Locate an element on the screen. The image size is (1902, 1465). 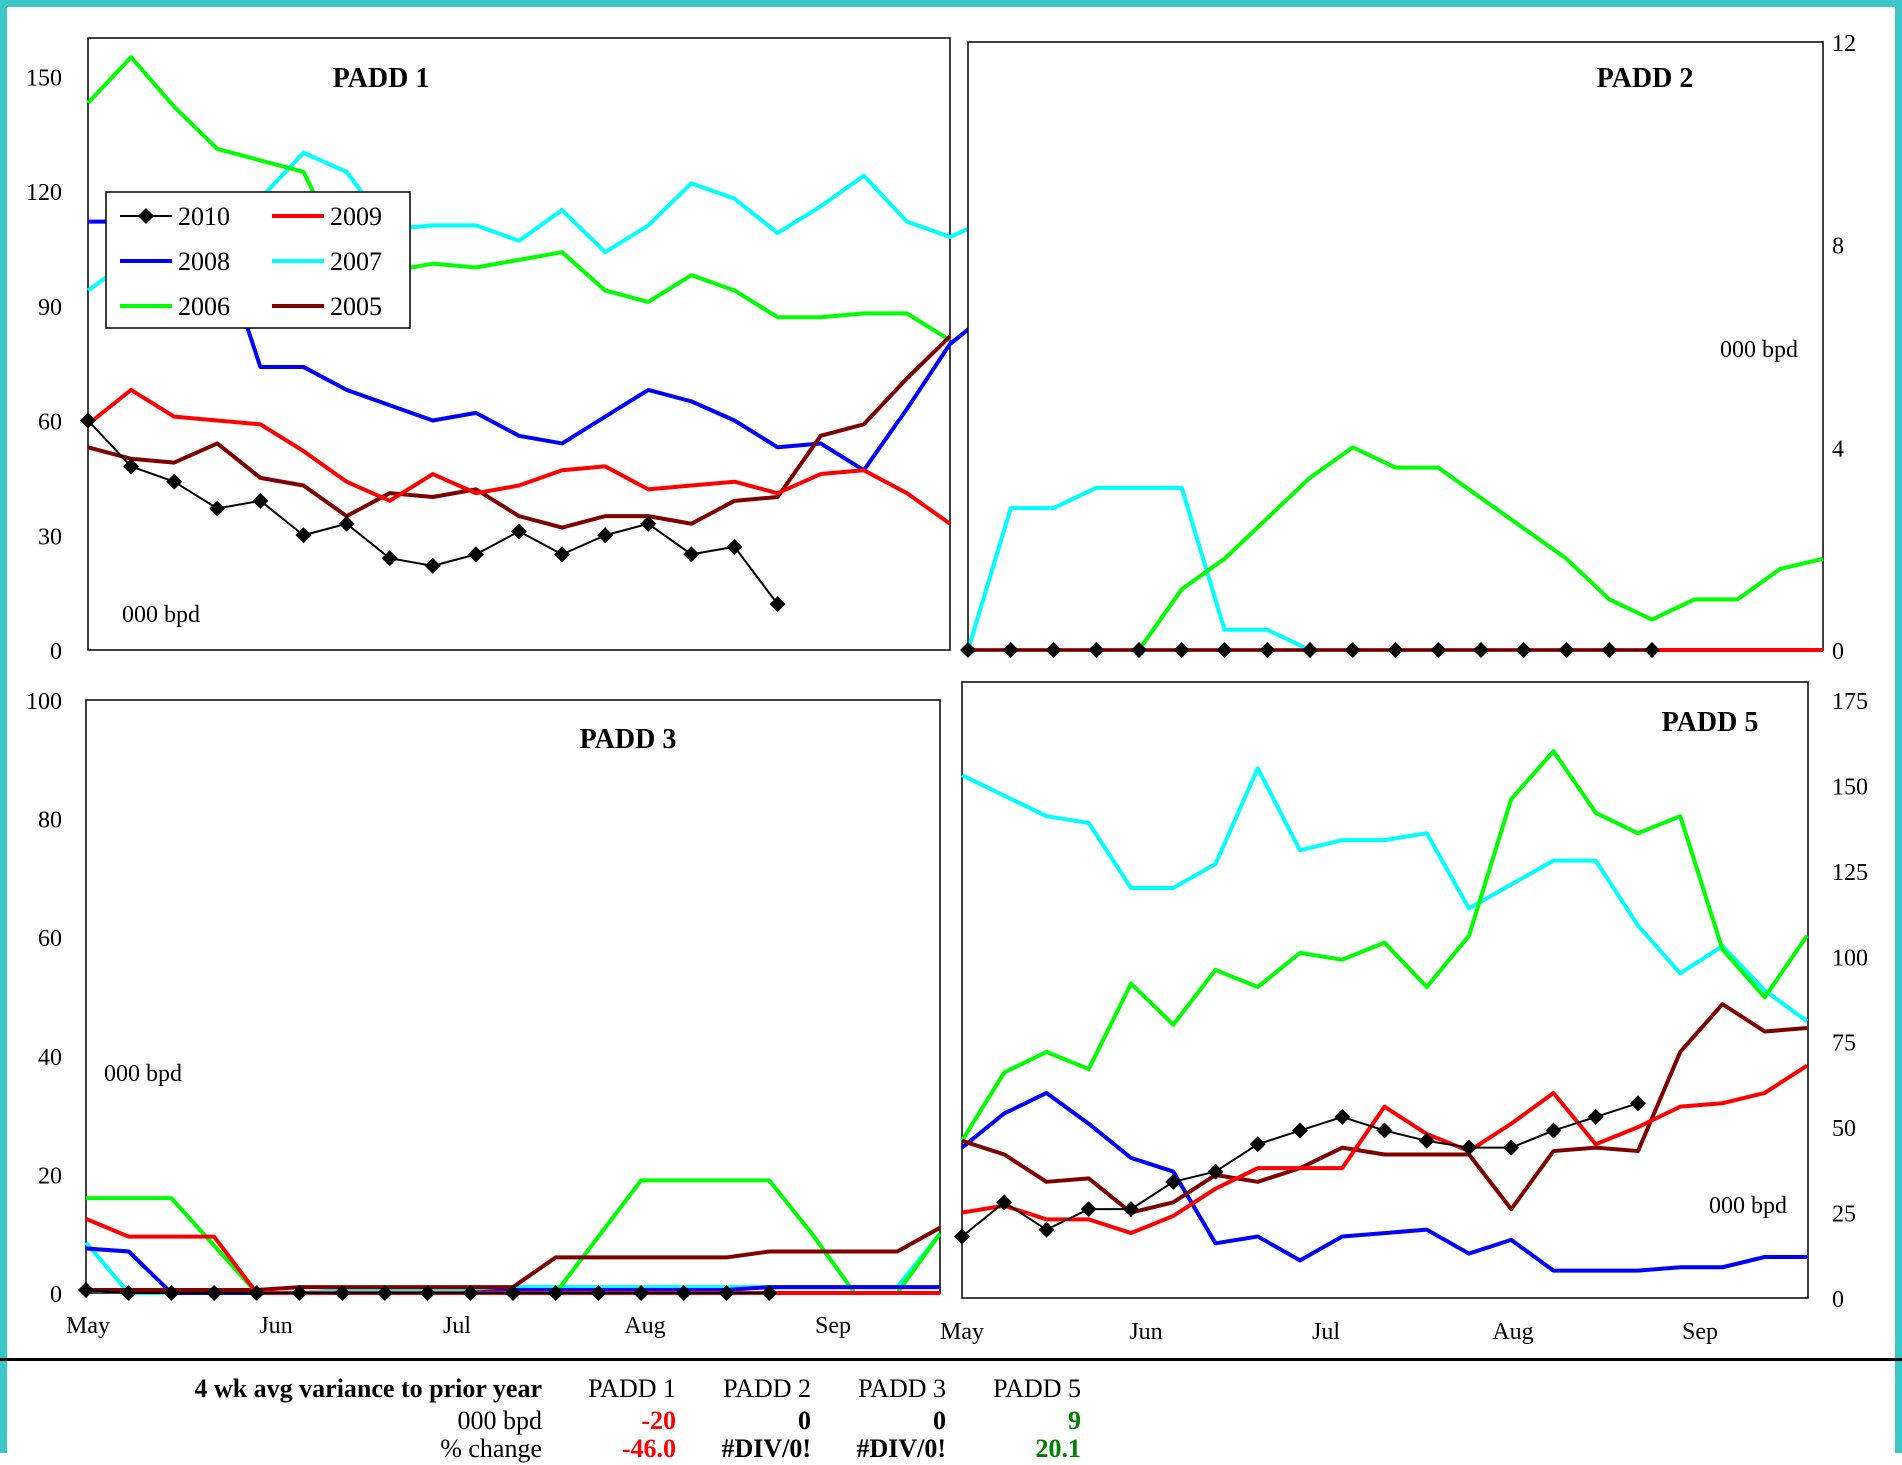
padd-5-ytick-label: 100 is located at coordinates (1850, 958).